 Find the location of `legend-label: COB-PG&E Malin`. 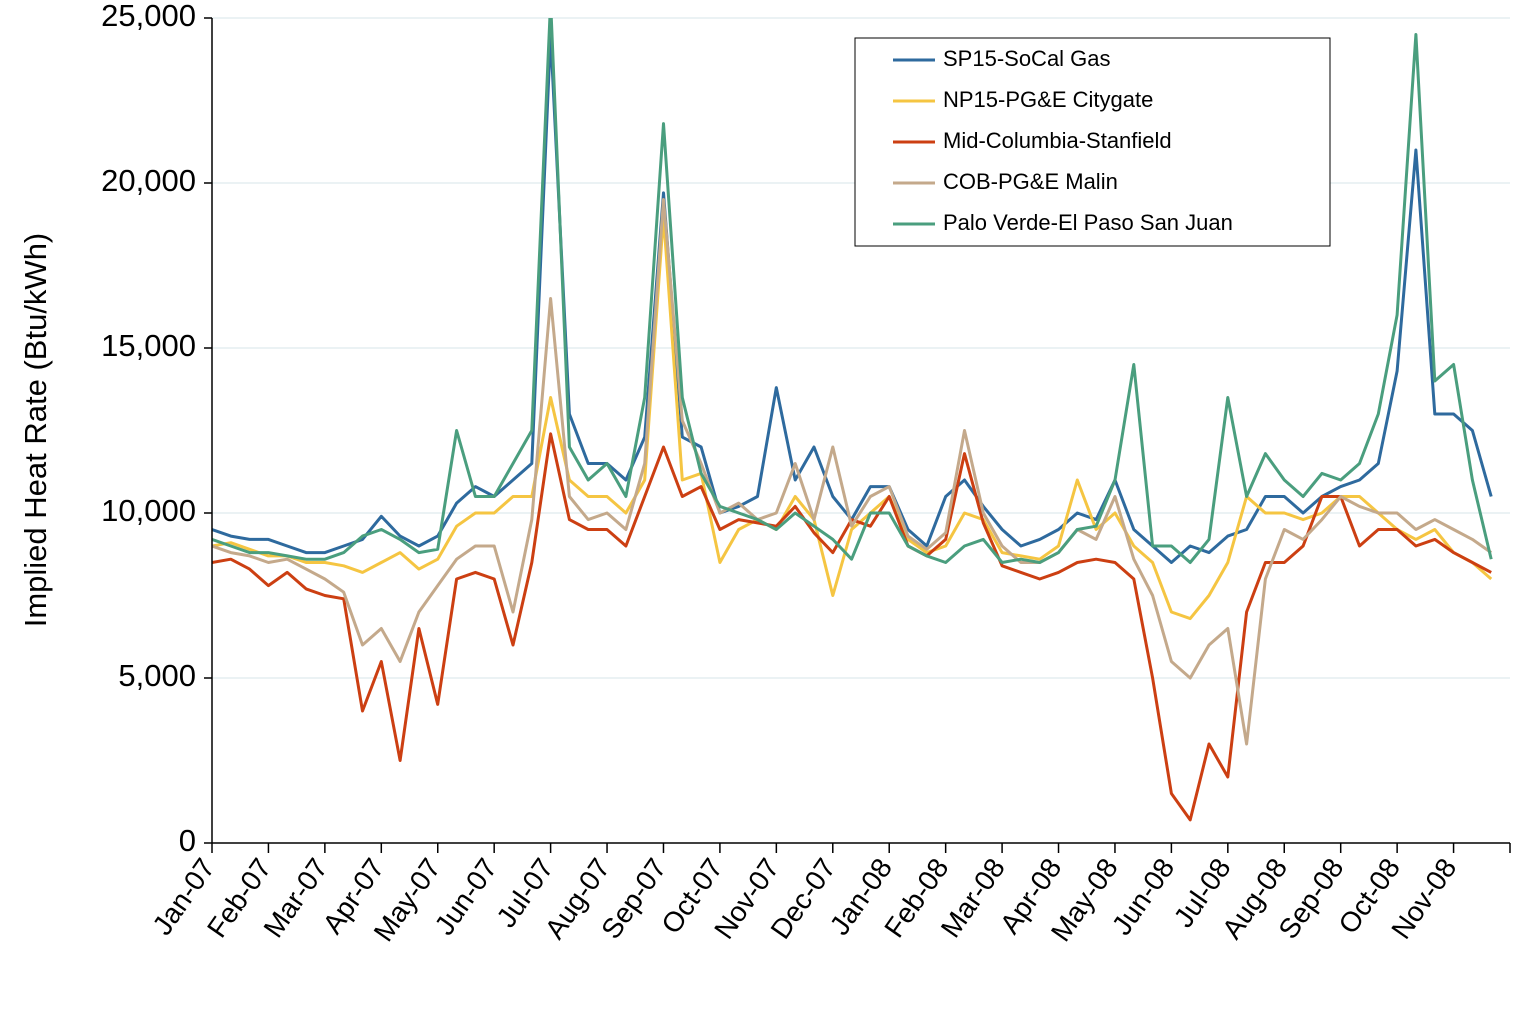

legend-label: COB-PG&E Malin is located at coordinates (1030, 181).